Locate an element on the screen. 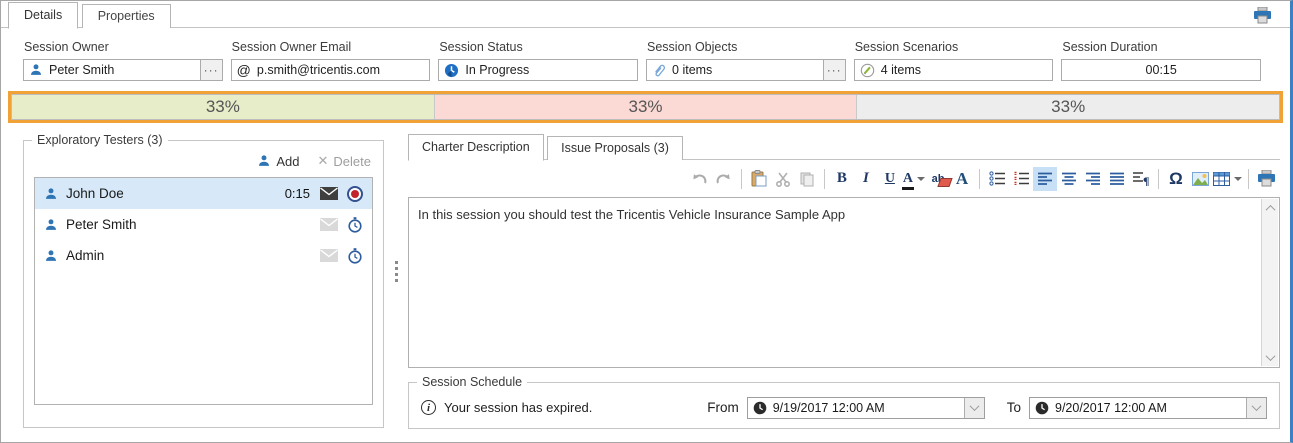 The height and width of the screenshot is (443, 1293). add-tester-label: Add is located at coordinates (288, 161).